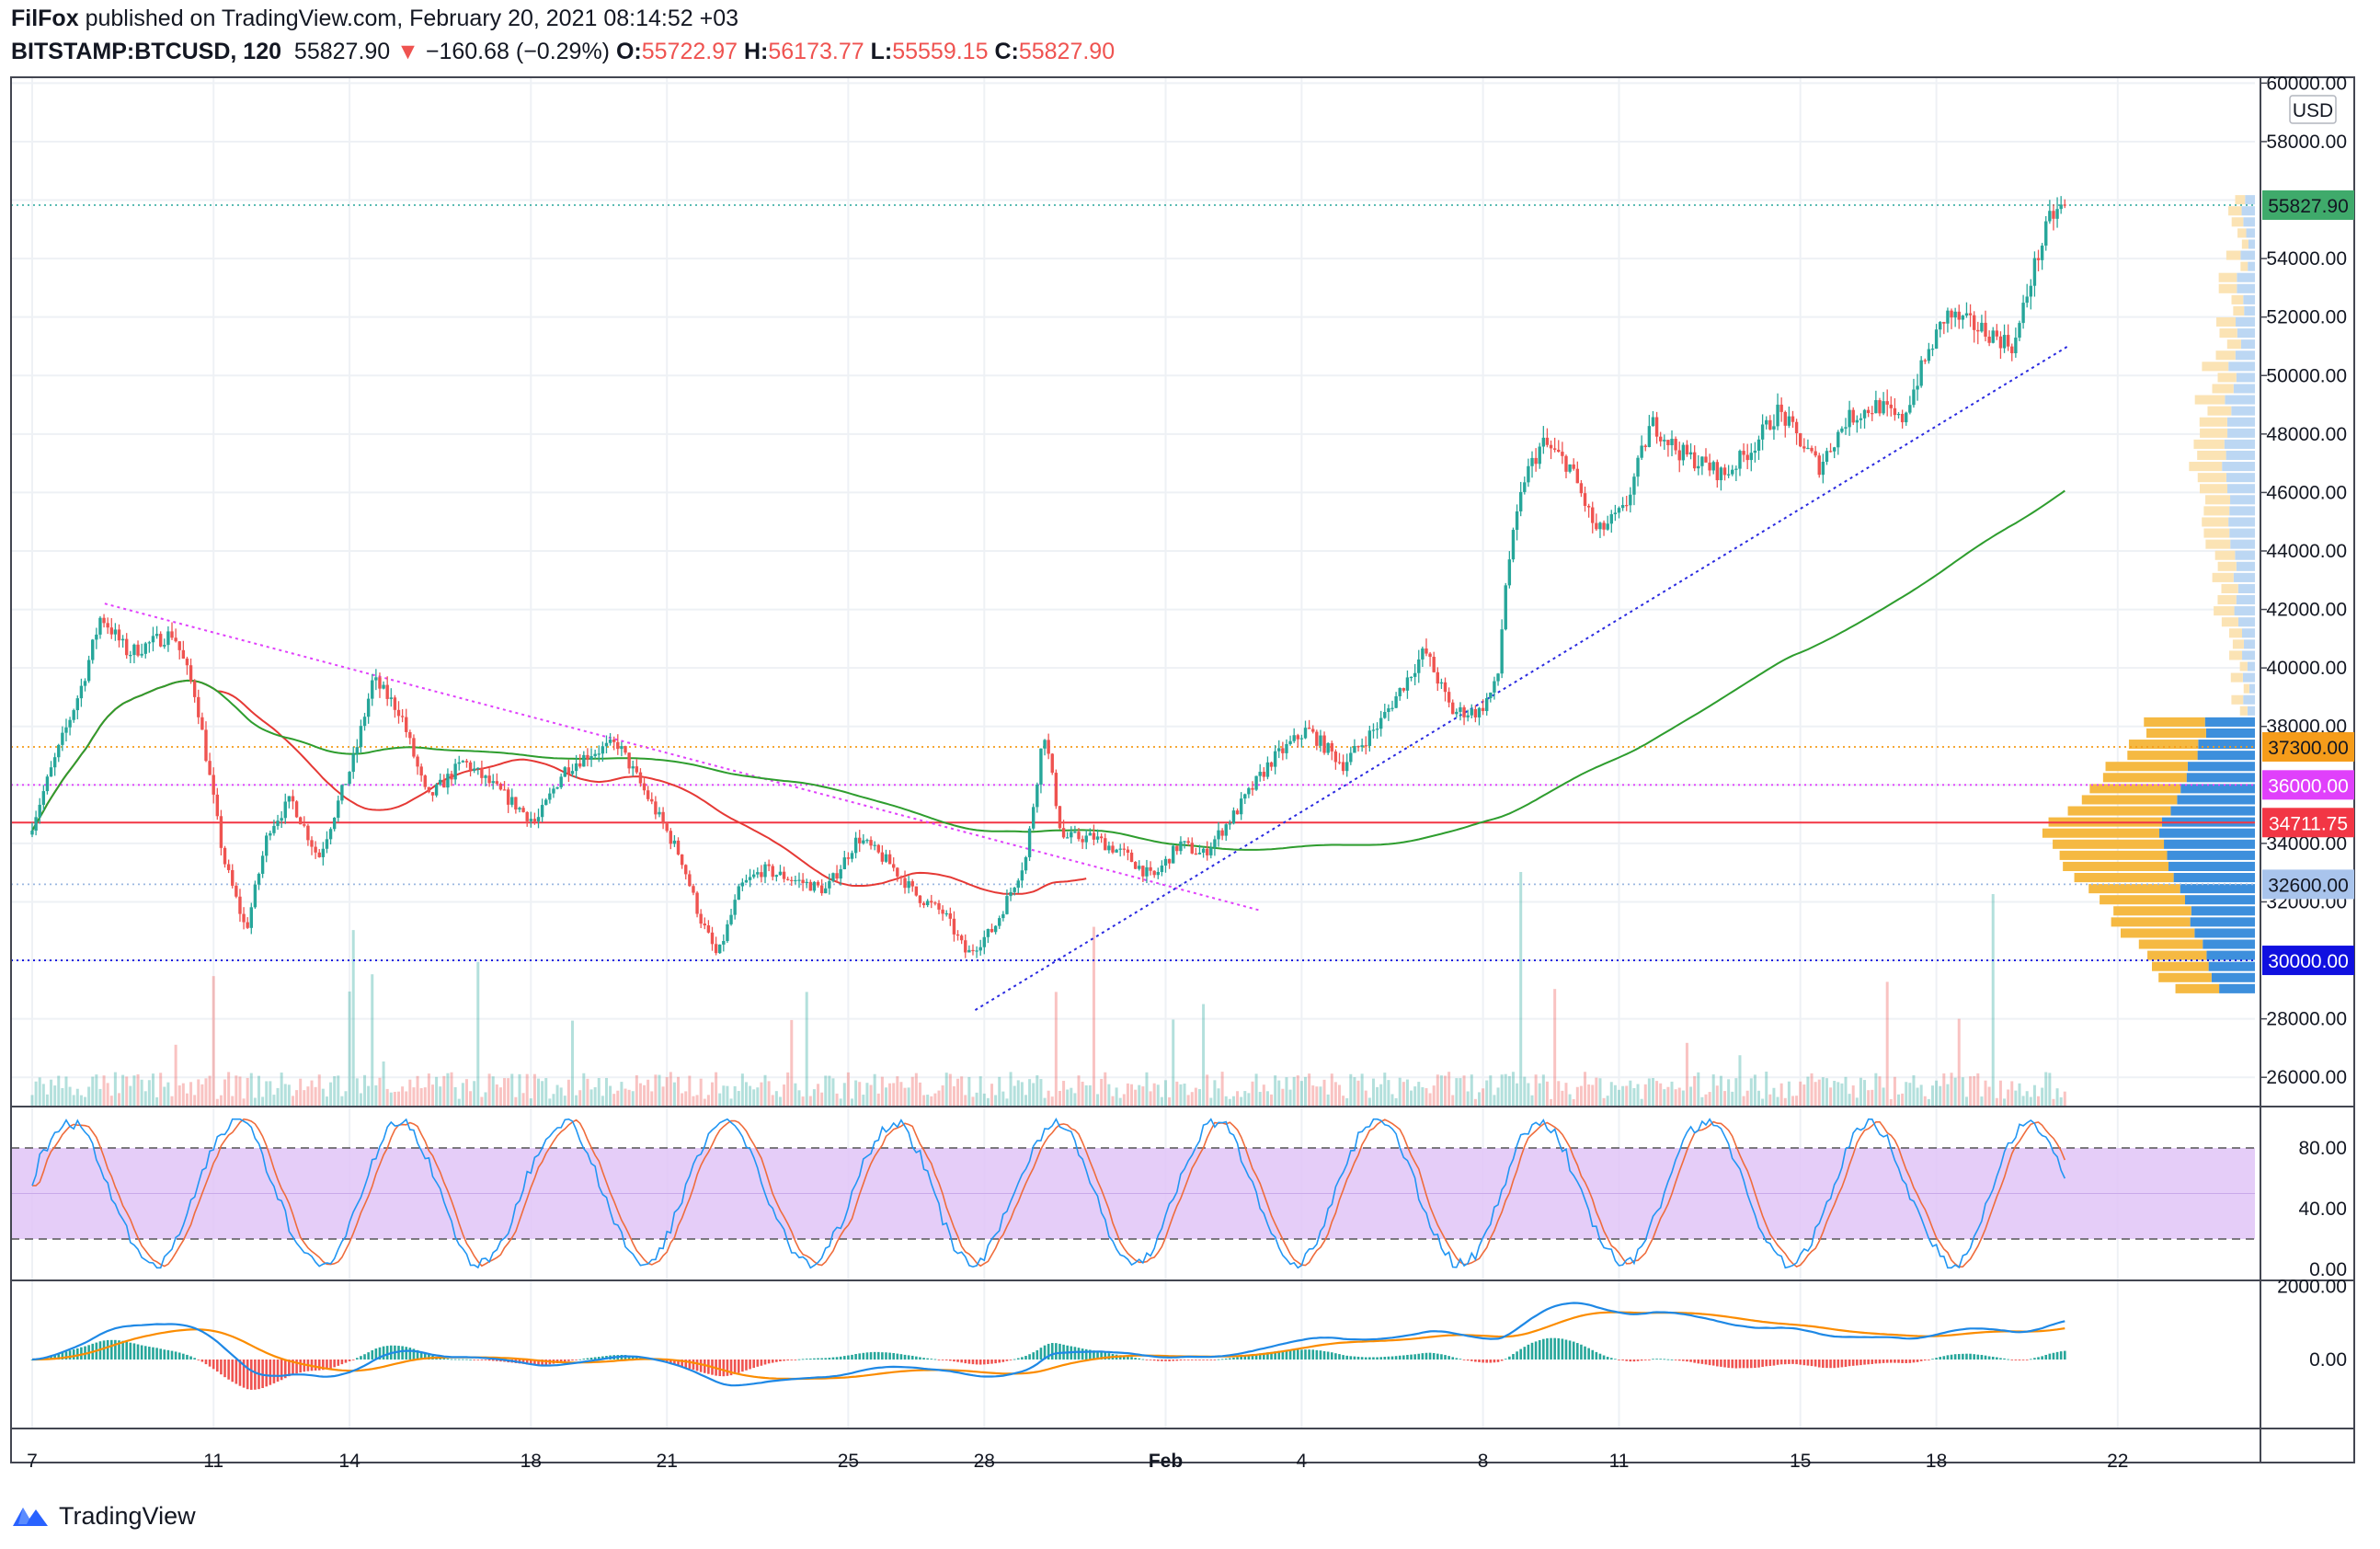  I want to click on tradingview-logo-icon, so click(30, 1516).